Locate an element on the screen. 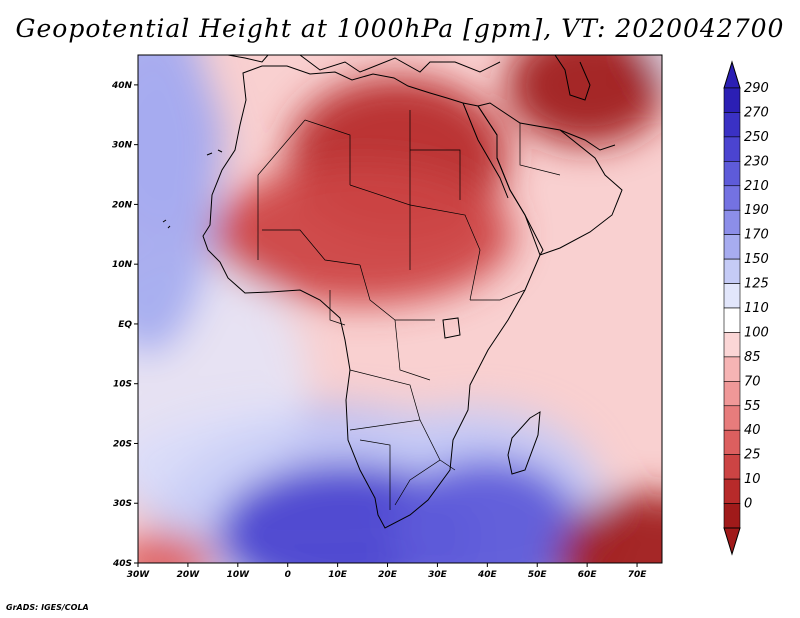 The width and height of the screenshot is (800, 618). lat-tick-label: 10N is located at coordinates (122, 265).